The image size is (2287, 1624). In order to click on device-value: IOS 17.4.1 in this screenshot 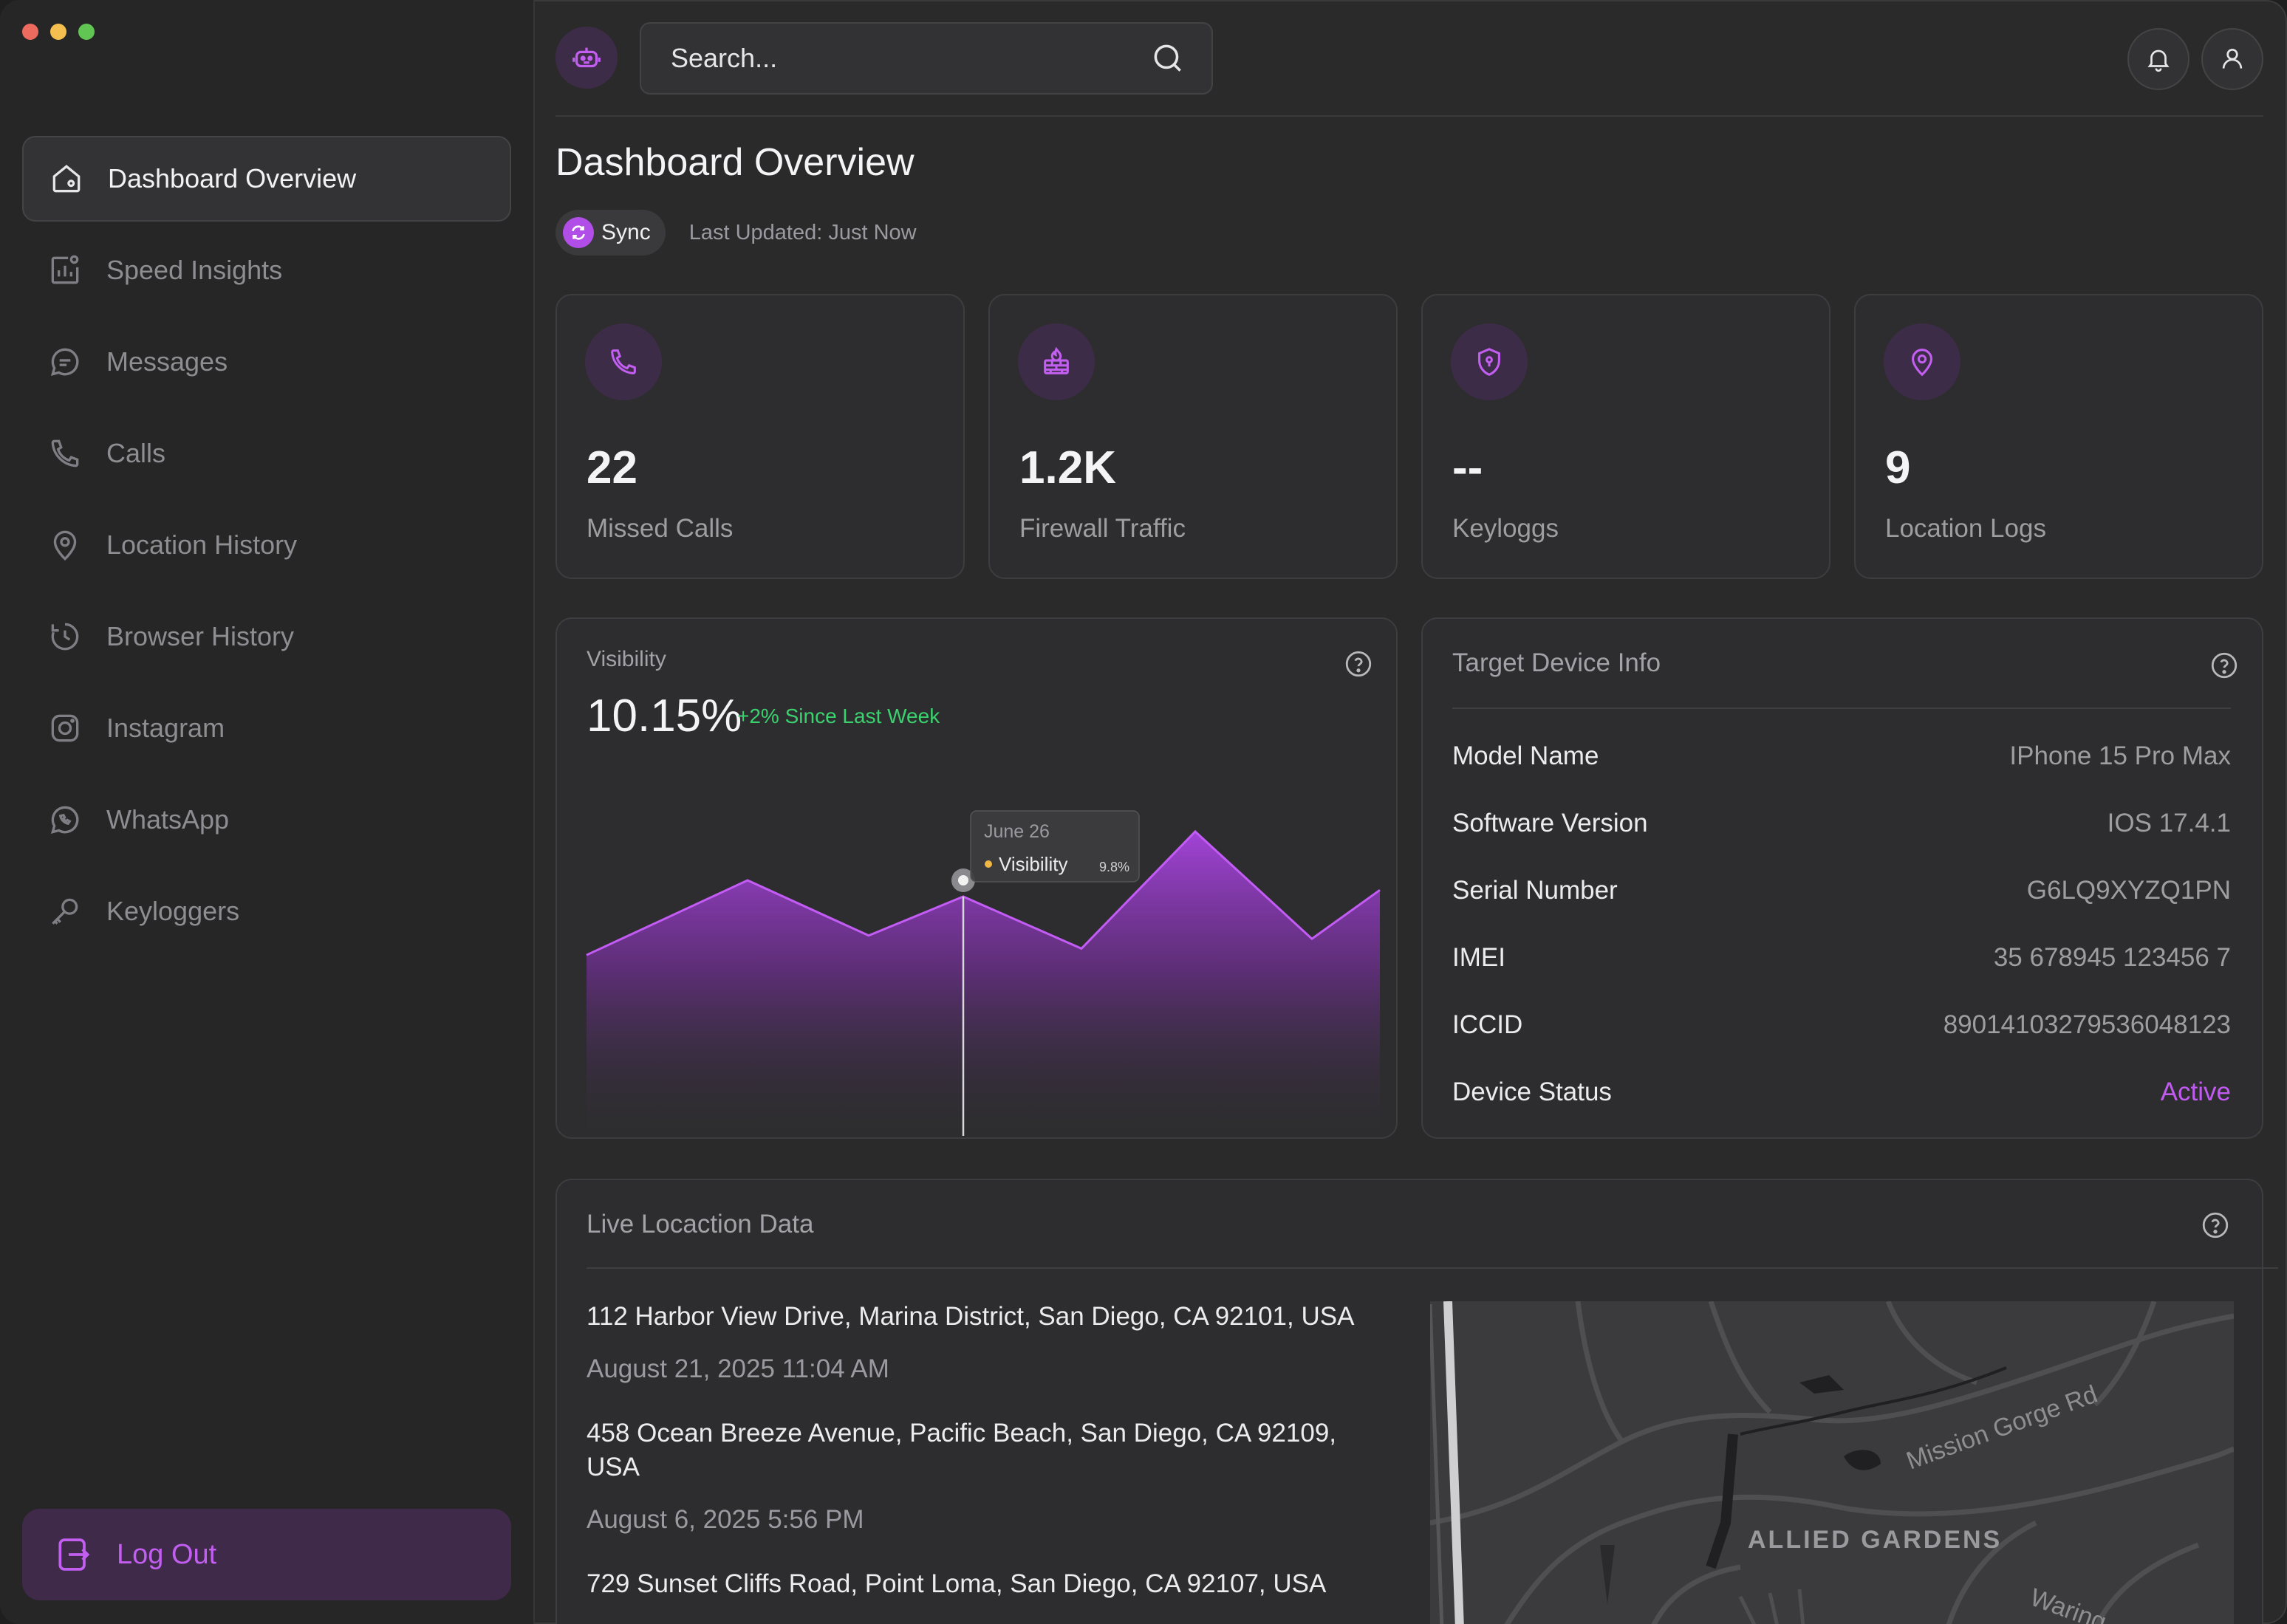, I will do `click(2169, 823)`.